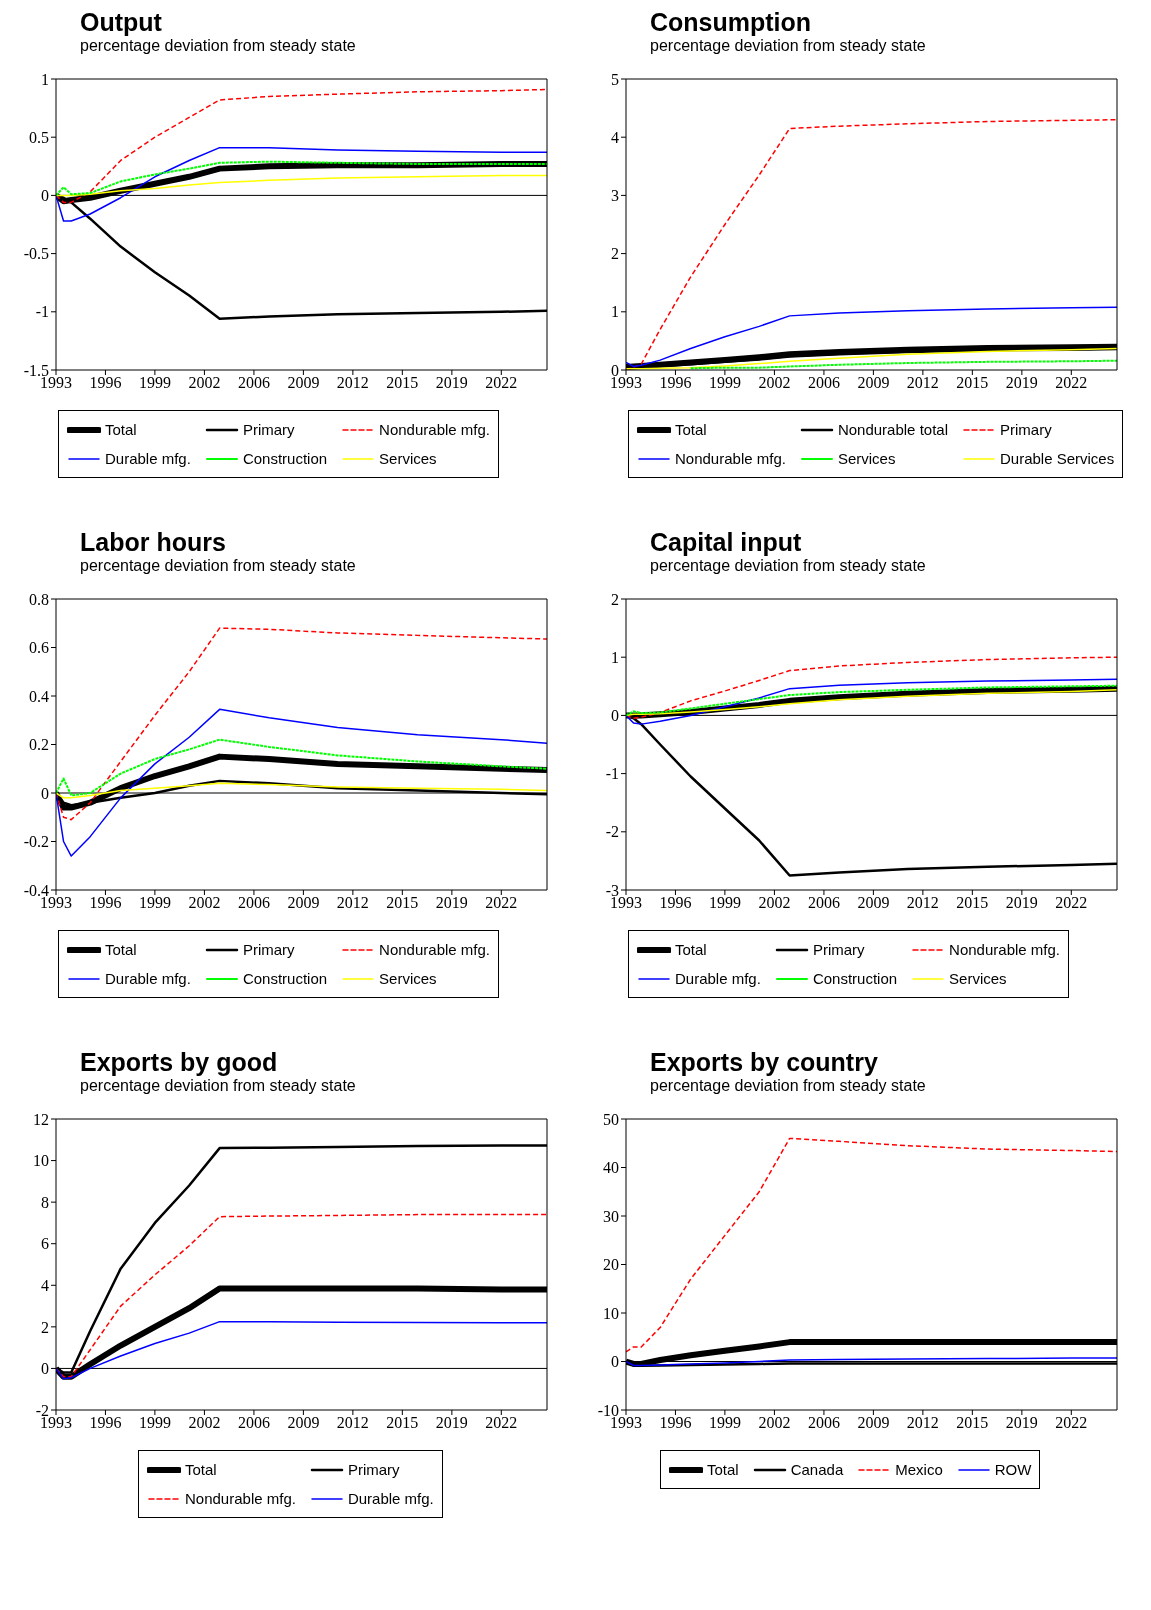 Image resolution: width=1151 pixels, height=1610 pixels. Describe the element at coordinates (36, 842) in the screenshot. I see `y-tick-label: -0.2` at that location.